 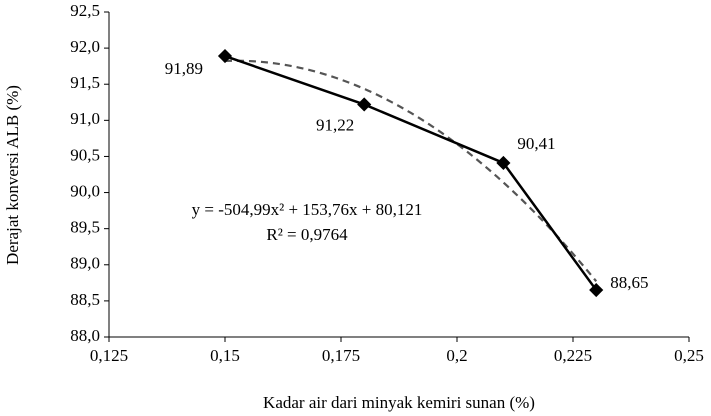 What do you see at coordinates (536, 143) in the screenshot?
I see `data-label: 90,41` at bounding box center [536, 143].